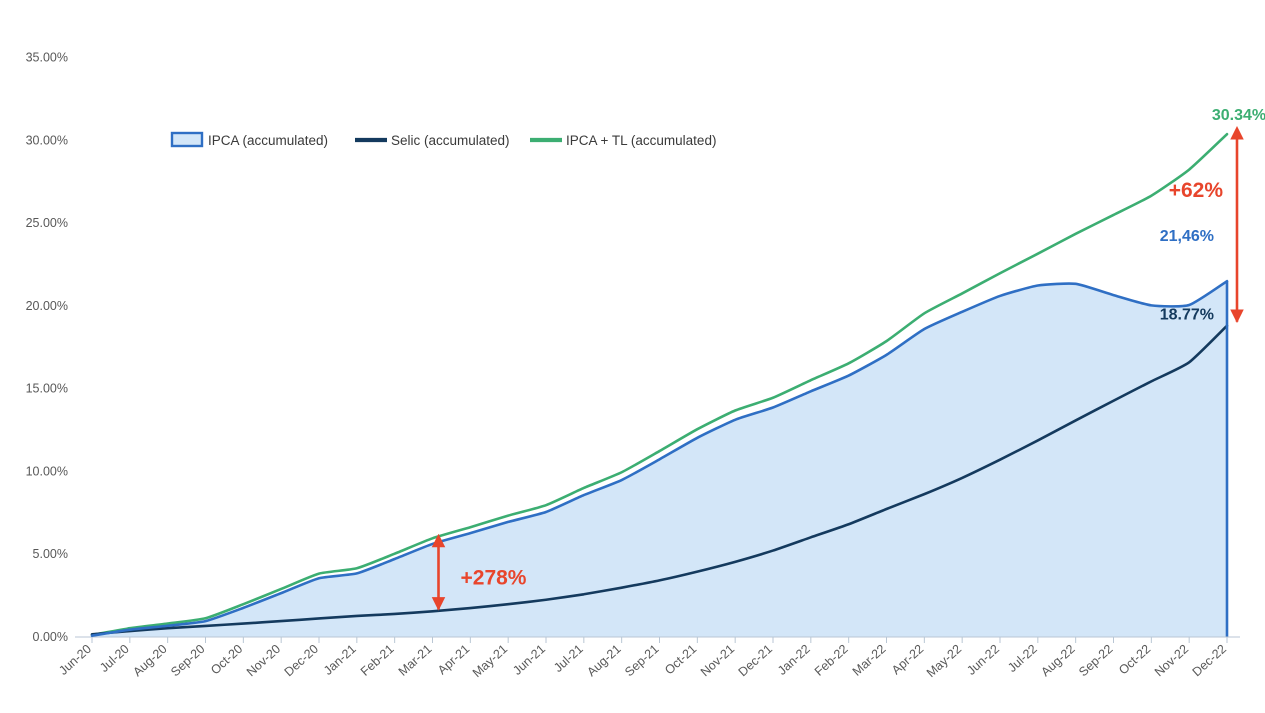 The image size is (1265, 713). Describe the element at coordinates (268, 140) in the screenshot. I see `legend-label: IPCA (accumulated)` at that location.